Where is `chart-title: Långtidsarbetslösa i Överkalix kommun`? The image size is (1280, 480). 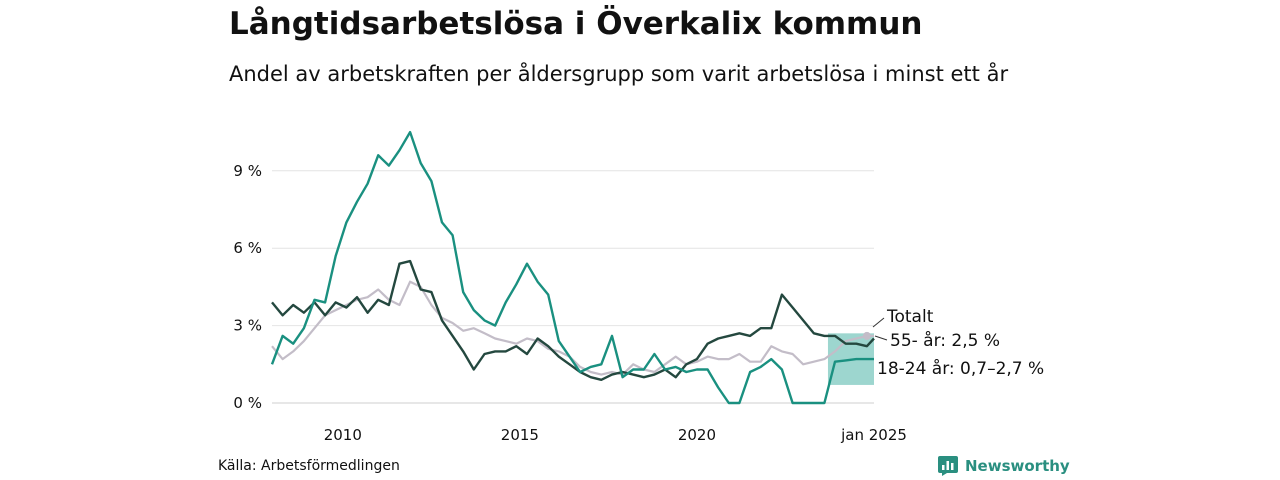
chart-title: Långtidsarbetslösa i Överkalix kommun is located at coordinates (576, 24).